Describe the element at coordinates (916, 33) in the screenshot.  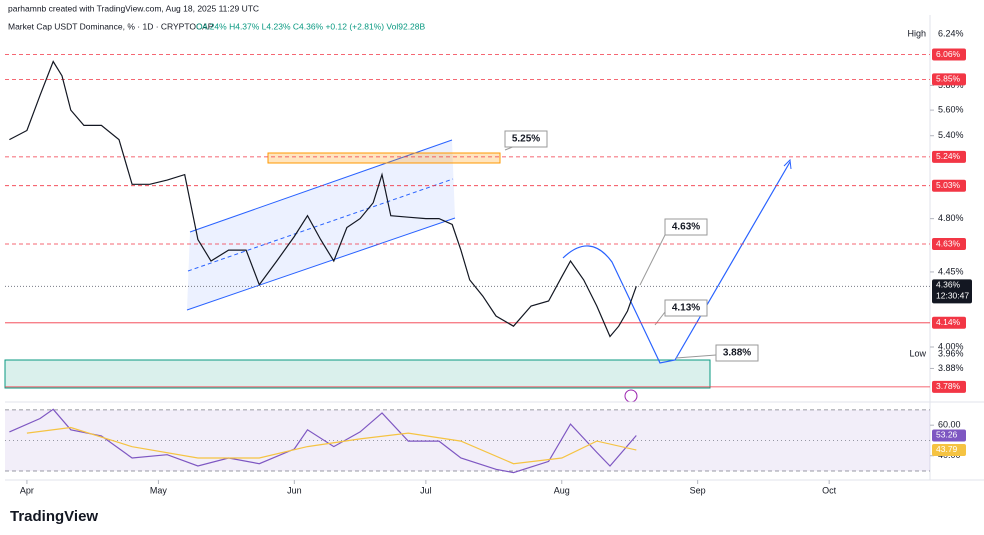
I see `extreme-name: High` at that location.